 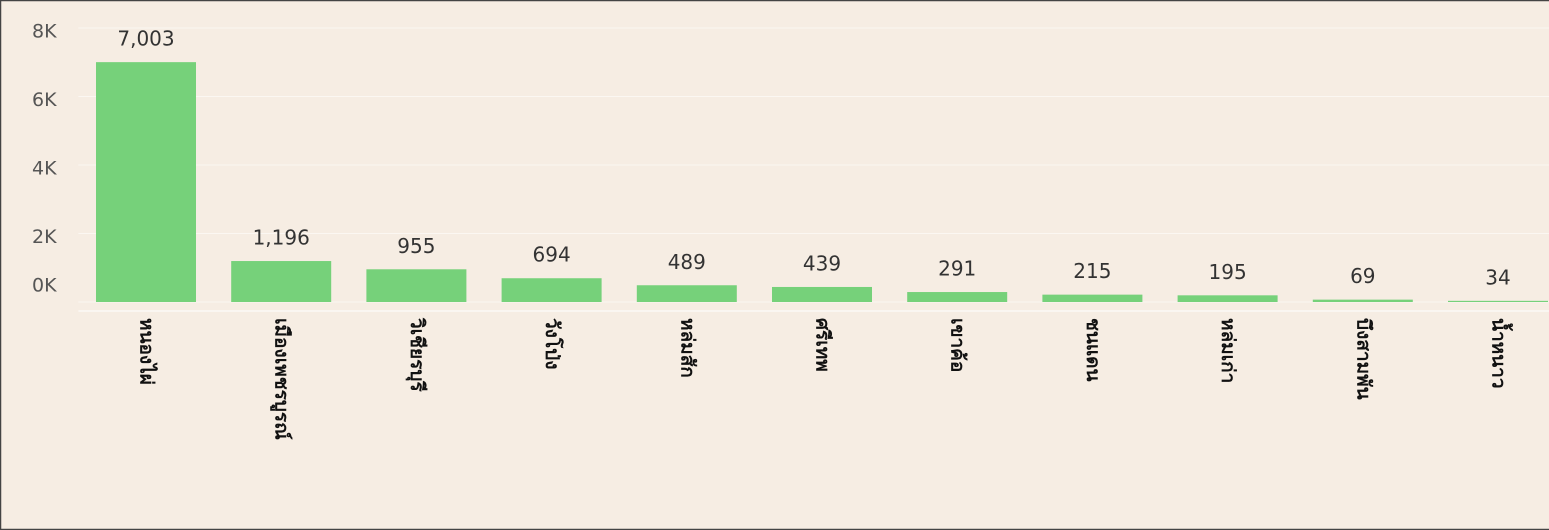 I want to click on value-label: 1,196, so click(x=281, y=238).